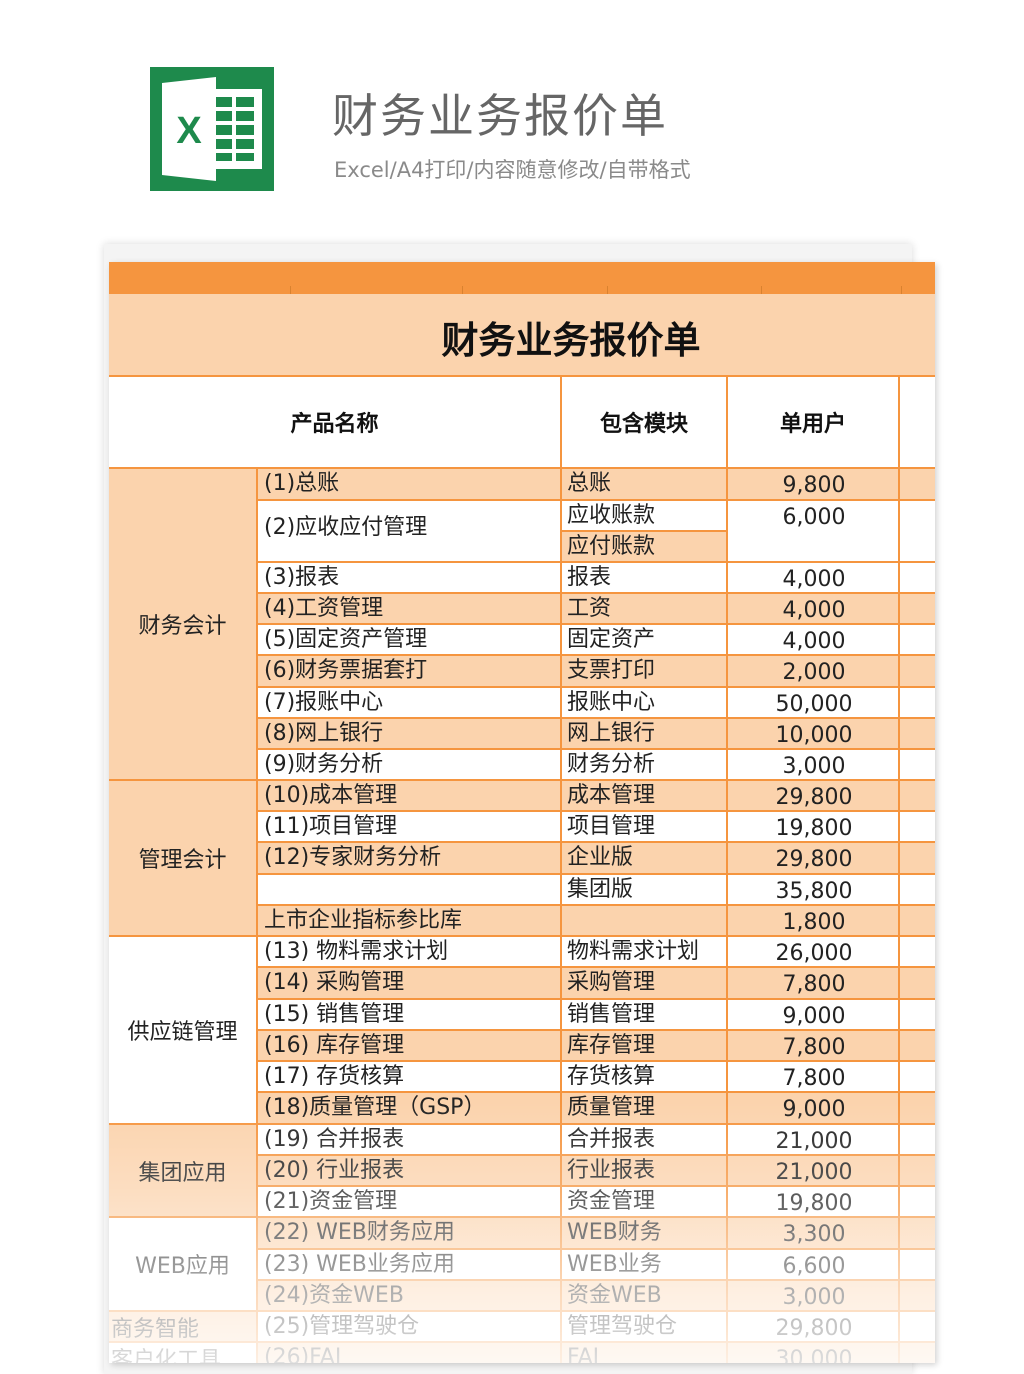 The width and height of the screenshot is (1024, 1374). Describe the element at coordinates (334, 1139) in the screenshot. I see `product-name-cell: (19) 合并报表` at that location.